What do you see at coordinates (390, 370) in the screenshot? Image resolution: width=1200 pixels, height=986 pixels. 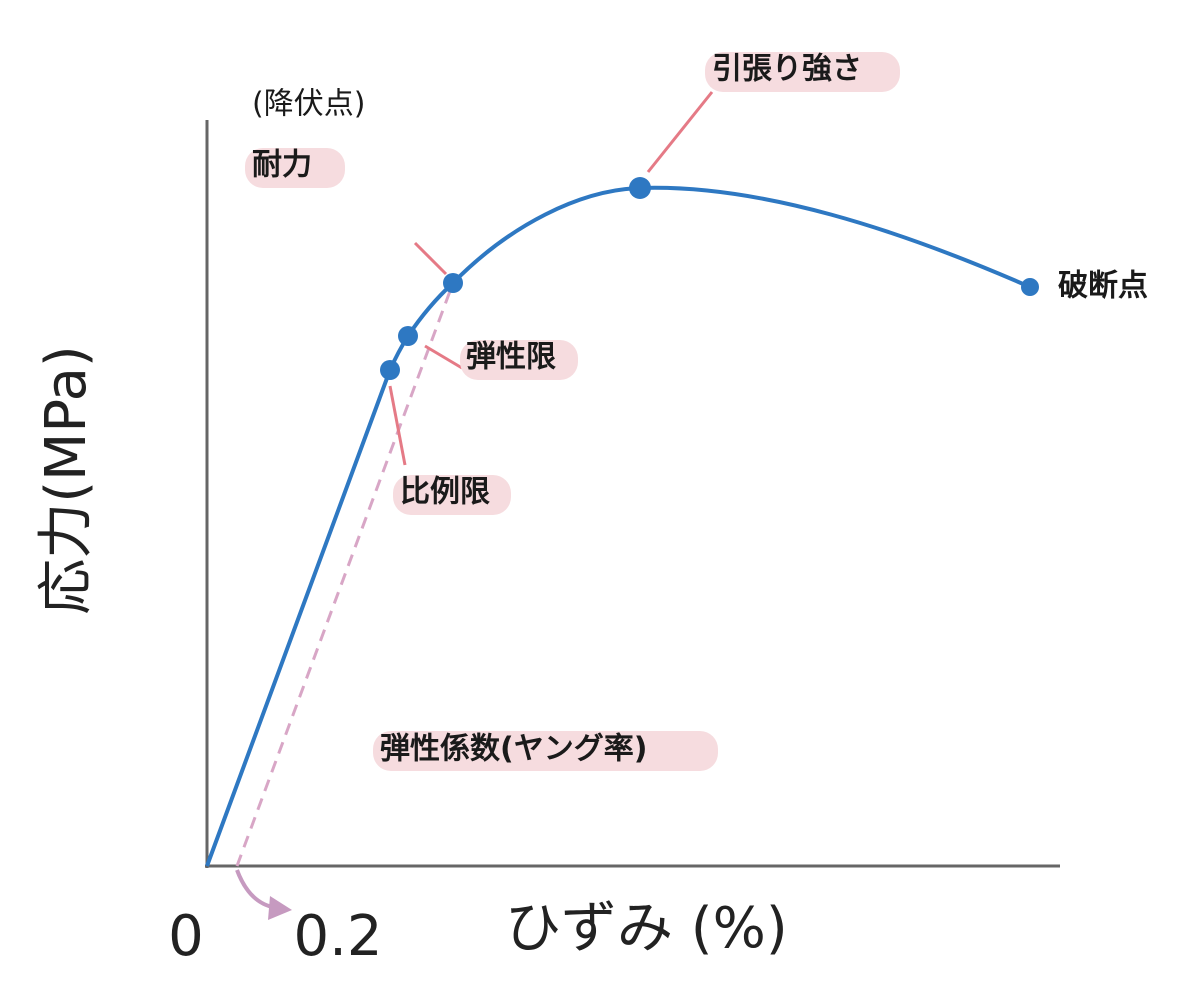 I see `proportional-point` at bounding box center [390, 370].